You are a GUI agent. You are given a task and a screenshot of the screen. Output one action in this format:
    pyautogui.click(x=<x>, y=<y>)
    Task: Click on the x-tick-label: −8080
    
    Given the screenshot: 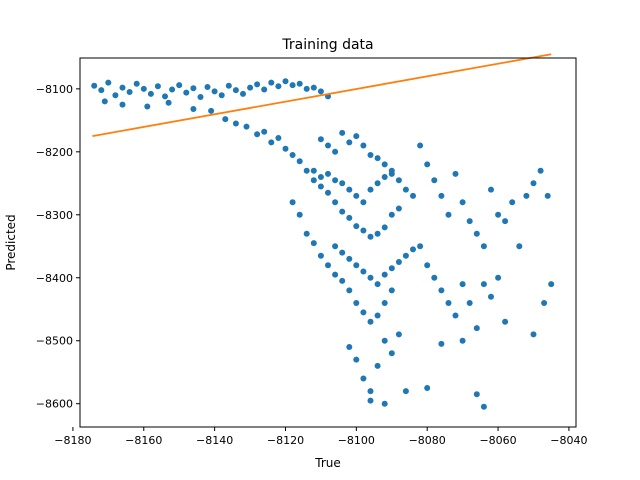 What is the action you would take?
    pyautogui.click(x=427, y=440)
    